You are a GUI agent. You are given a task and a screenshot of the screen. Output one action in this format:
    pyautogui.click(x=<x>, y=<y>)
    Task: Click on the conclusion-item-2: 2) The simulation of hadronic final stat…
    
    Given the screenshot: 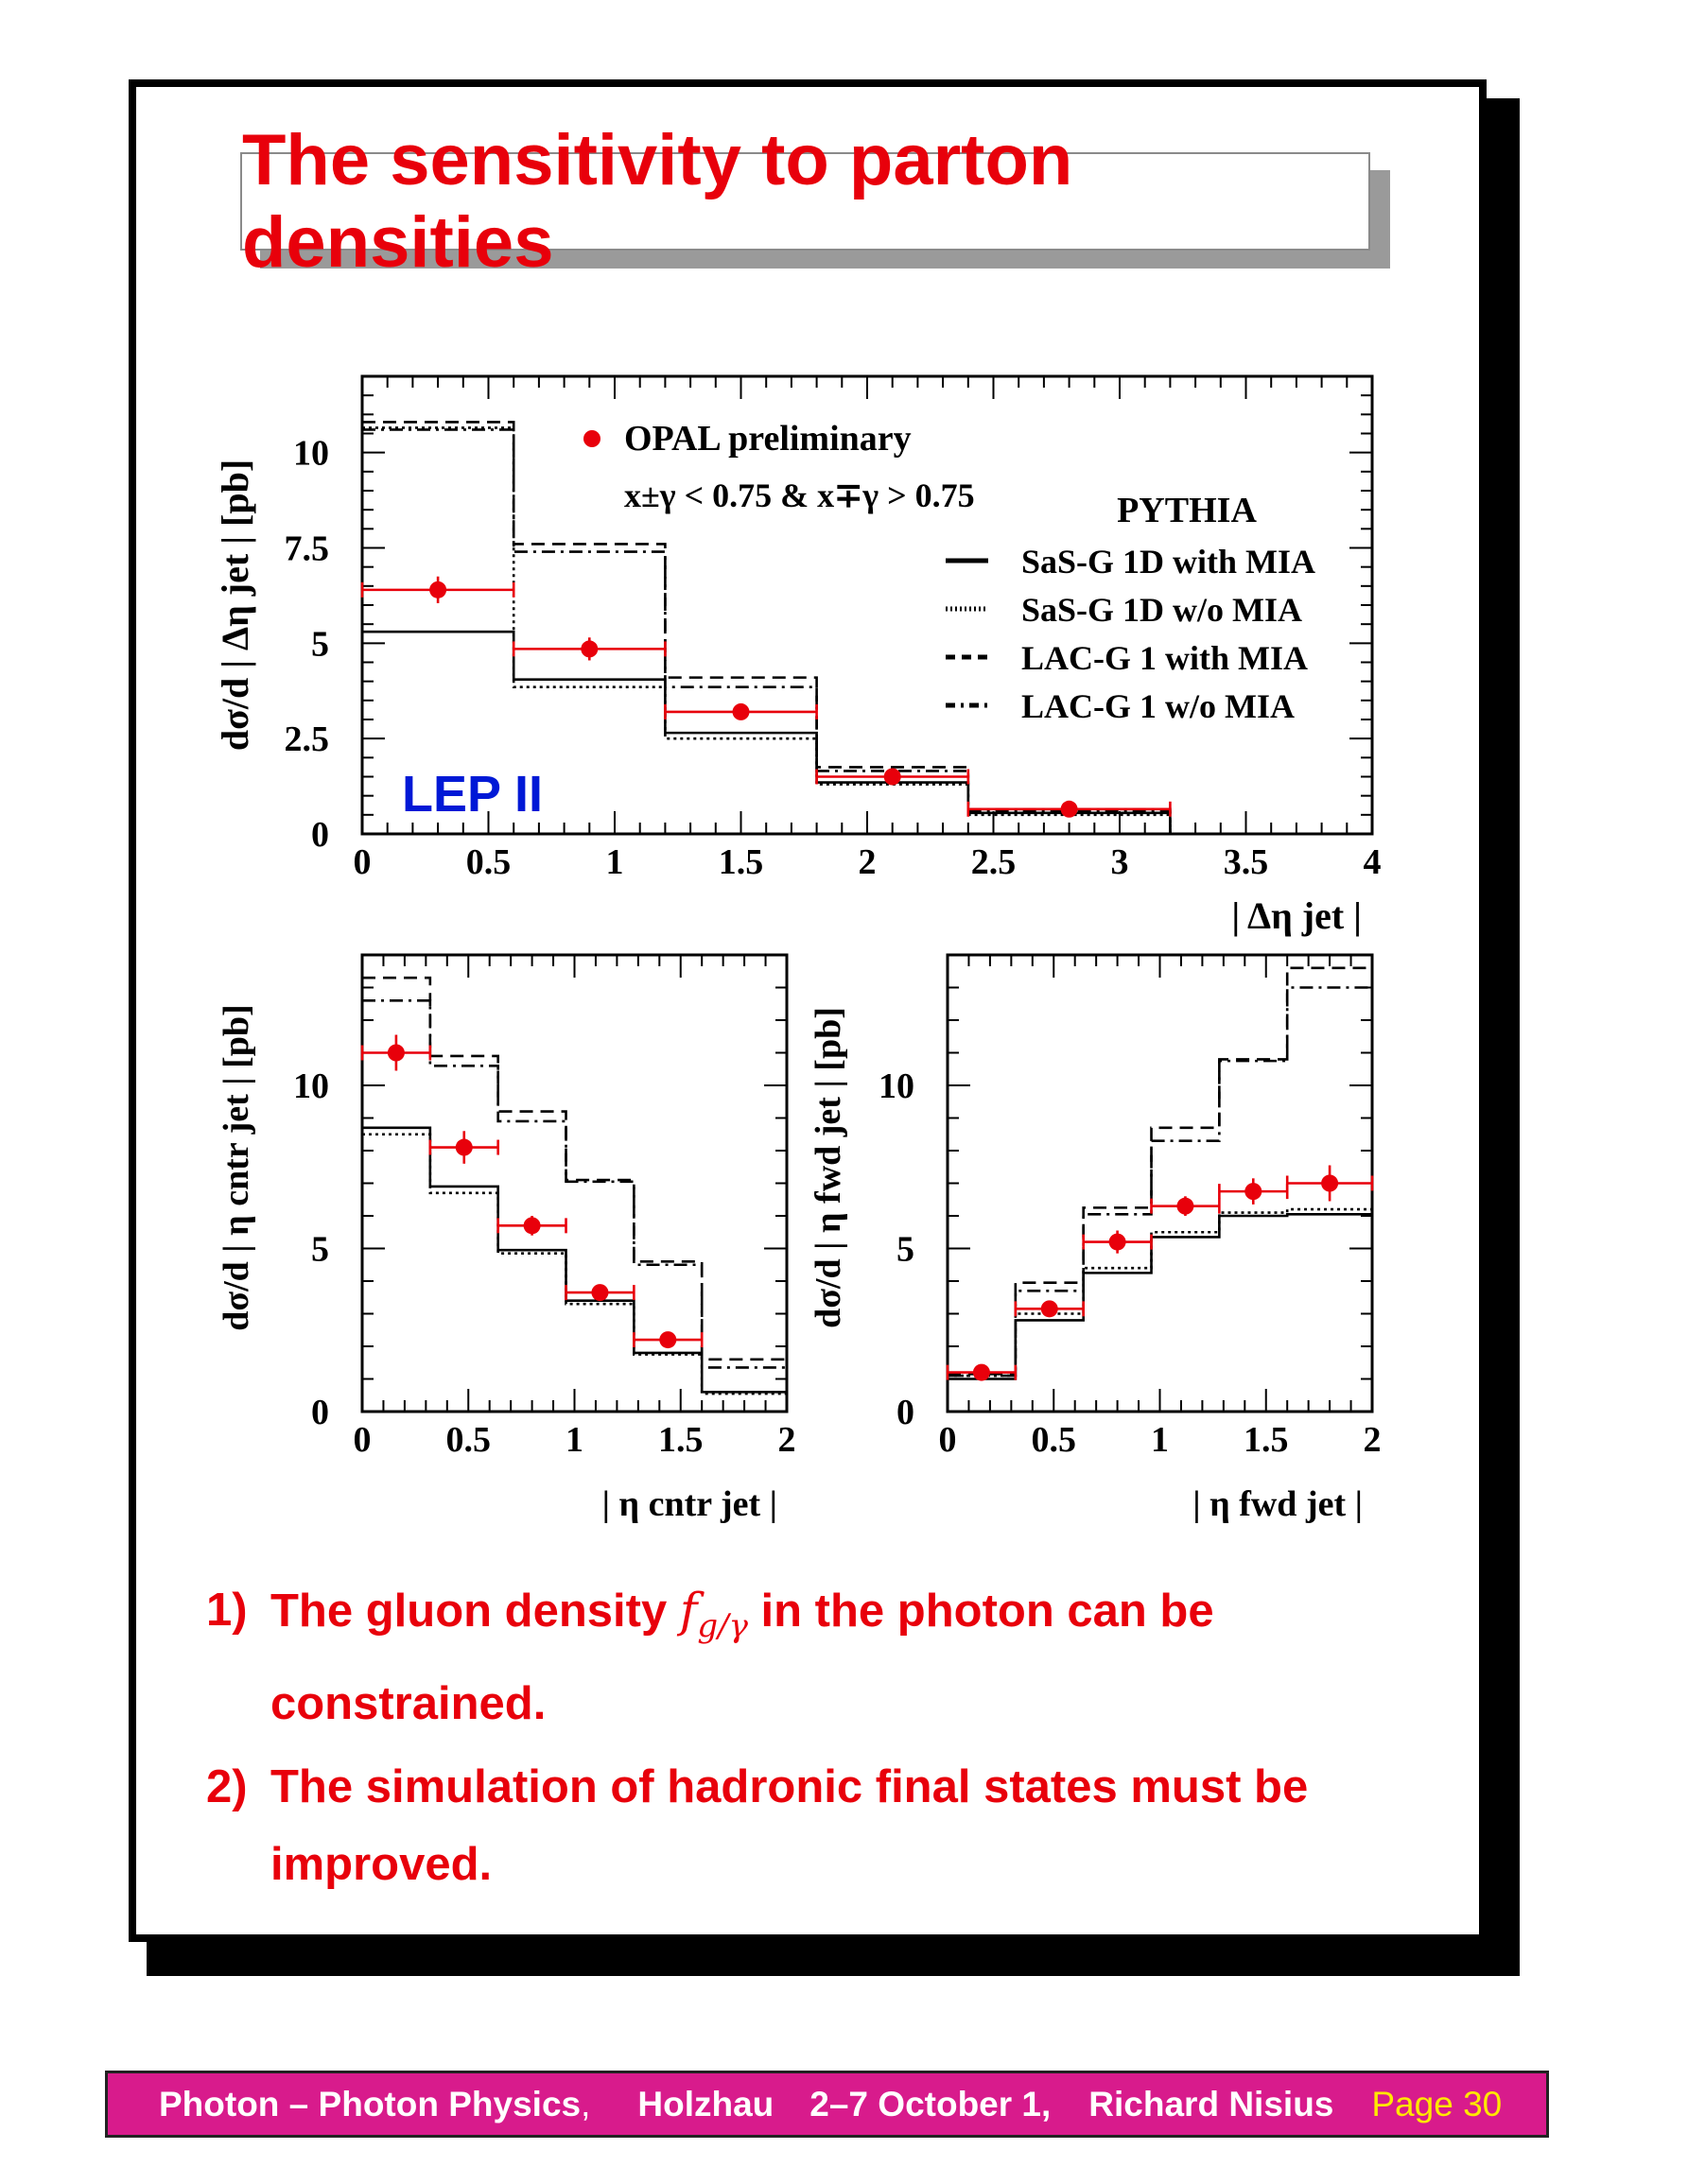 What is the action you would take?
    pyautogui.click(x=821, y=1825)
    